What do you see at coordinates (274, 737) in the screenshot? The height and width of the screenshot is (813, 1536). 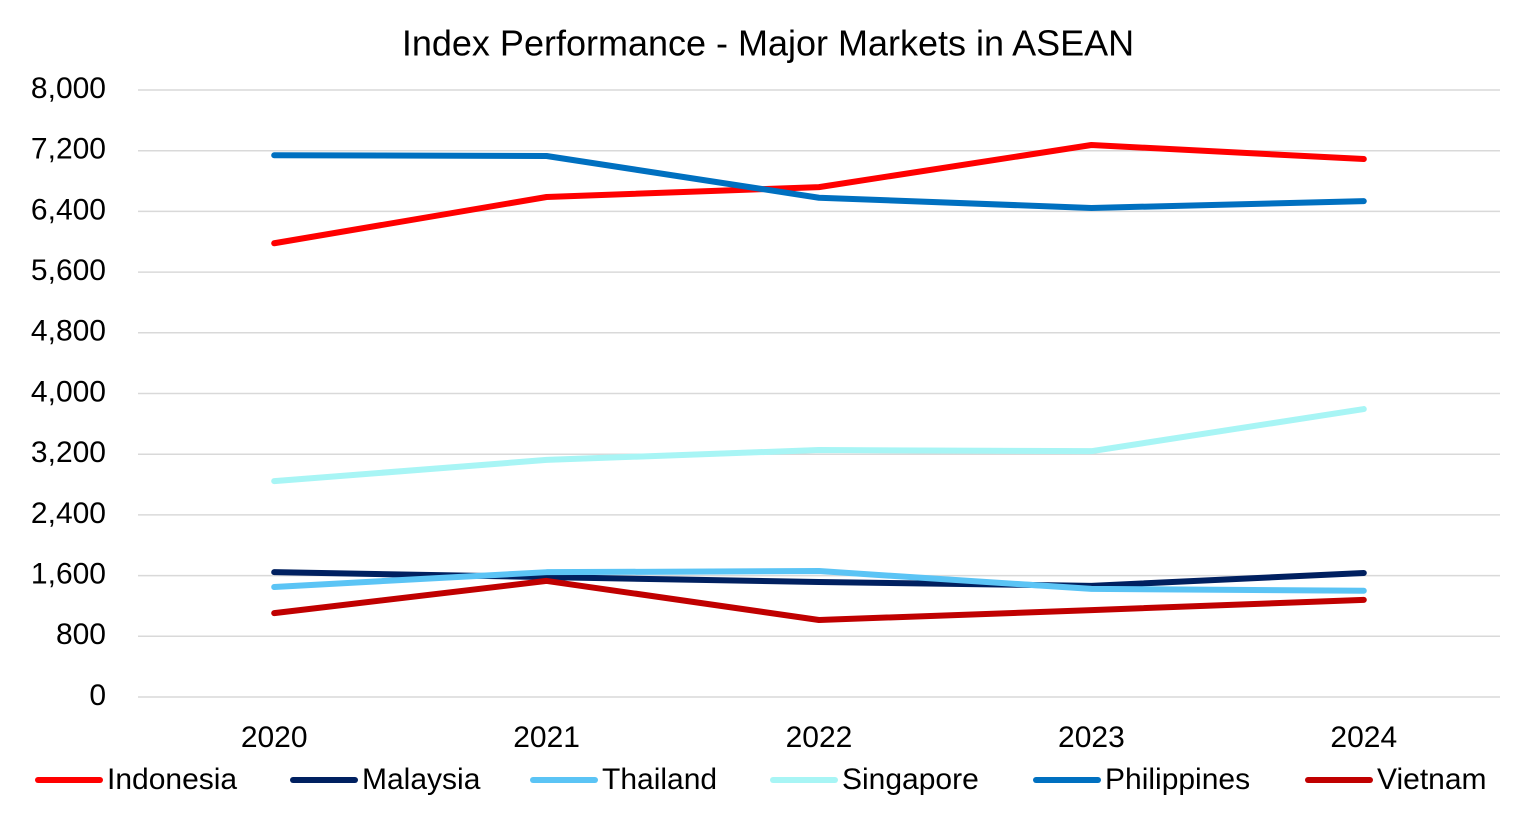 I see `x-tick-label: 2020` at bounding box center [274, 737].